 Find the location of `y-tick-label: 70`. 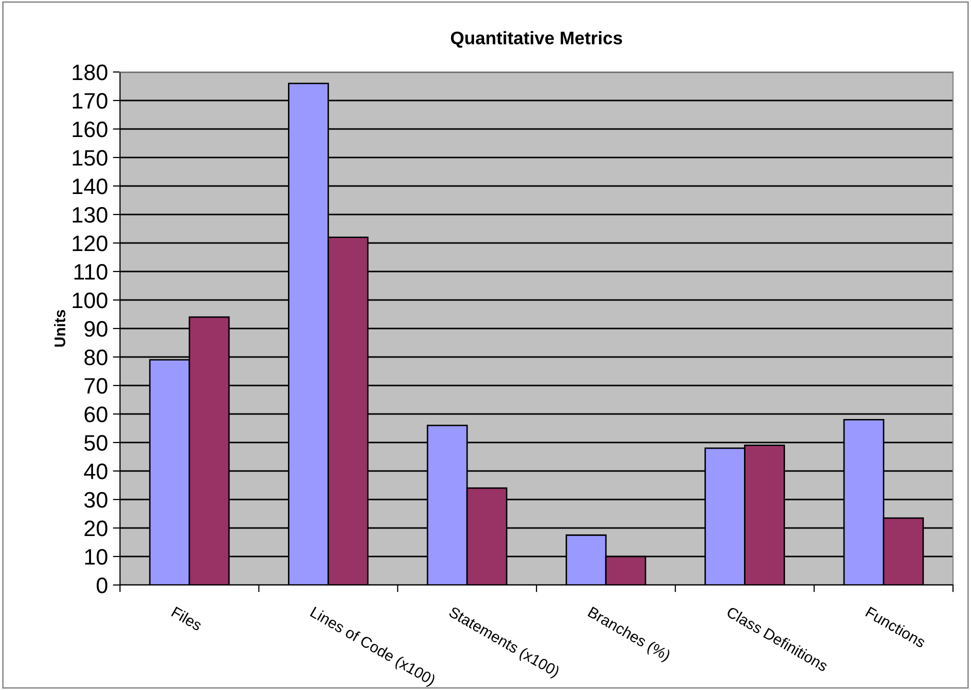

y-tick-label: 70 is located at coordinates (96, 386).